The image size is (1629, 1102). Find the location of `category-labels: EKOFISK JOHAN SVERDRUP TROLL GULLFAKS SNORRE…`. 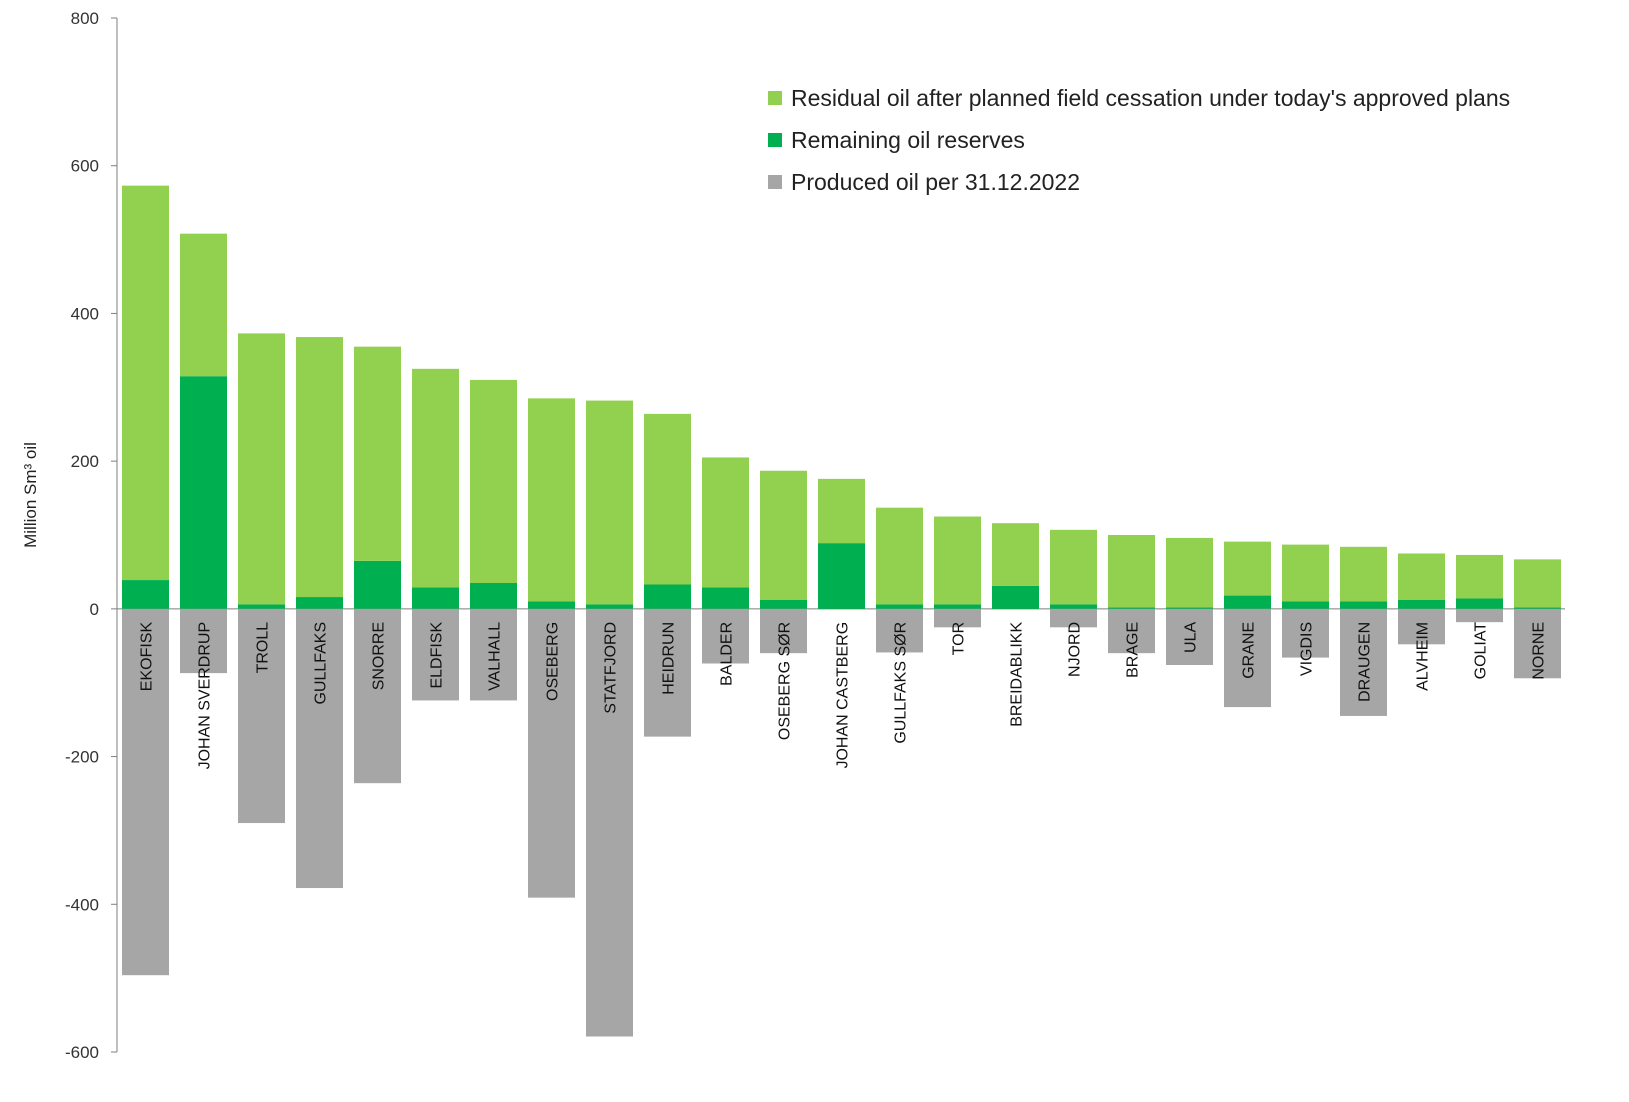

category-labels: EKOFISK JOHAN SVERDRUP TROLL GULLFAKS SNORRE… is located at coordinates (843, 696).